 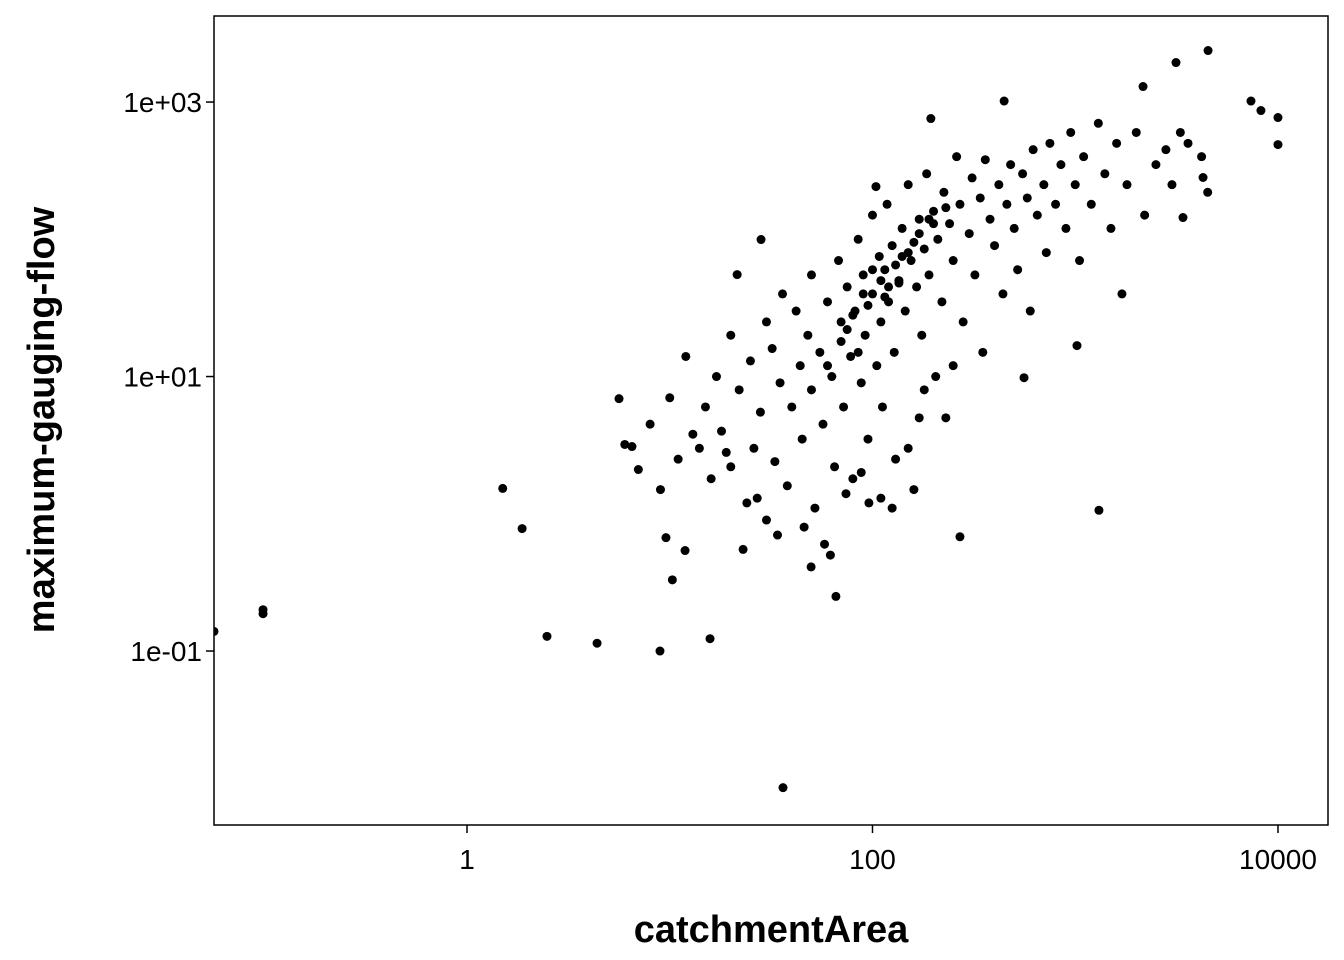 I want to click on y-tick-label: 1e+03, so click(x=162, y=102).